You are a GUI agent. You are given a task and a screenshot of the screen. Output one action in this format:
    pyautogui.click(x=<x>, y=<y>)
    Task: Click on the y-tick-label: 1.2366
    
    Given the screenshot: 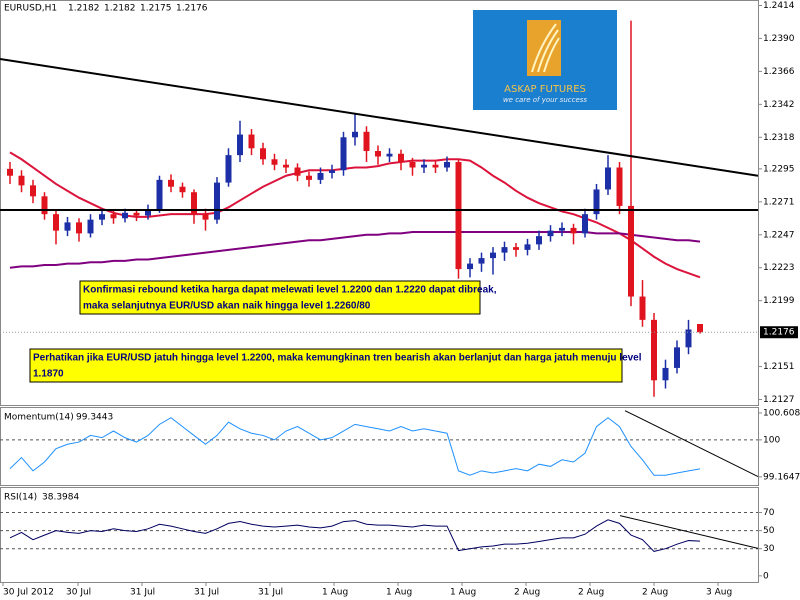 What is the action you would take?
    pyautogui.click(x=779, y=72)
    